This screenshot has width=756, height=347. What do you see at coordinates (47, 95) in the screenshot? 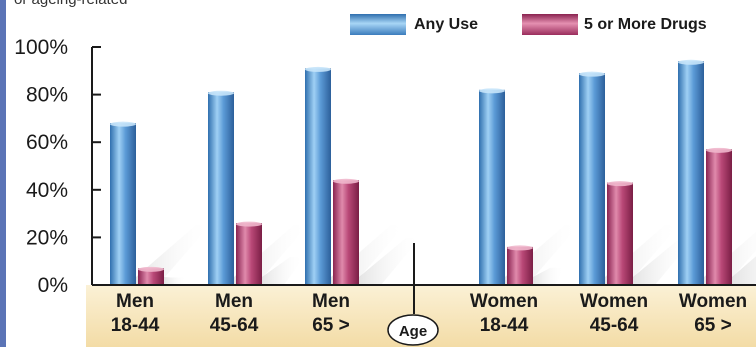
I see `y-tick-label: 80%` at bounding box center [47, 95].